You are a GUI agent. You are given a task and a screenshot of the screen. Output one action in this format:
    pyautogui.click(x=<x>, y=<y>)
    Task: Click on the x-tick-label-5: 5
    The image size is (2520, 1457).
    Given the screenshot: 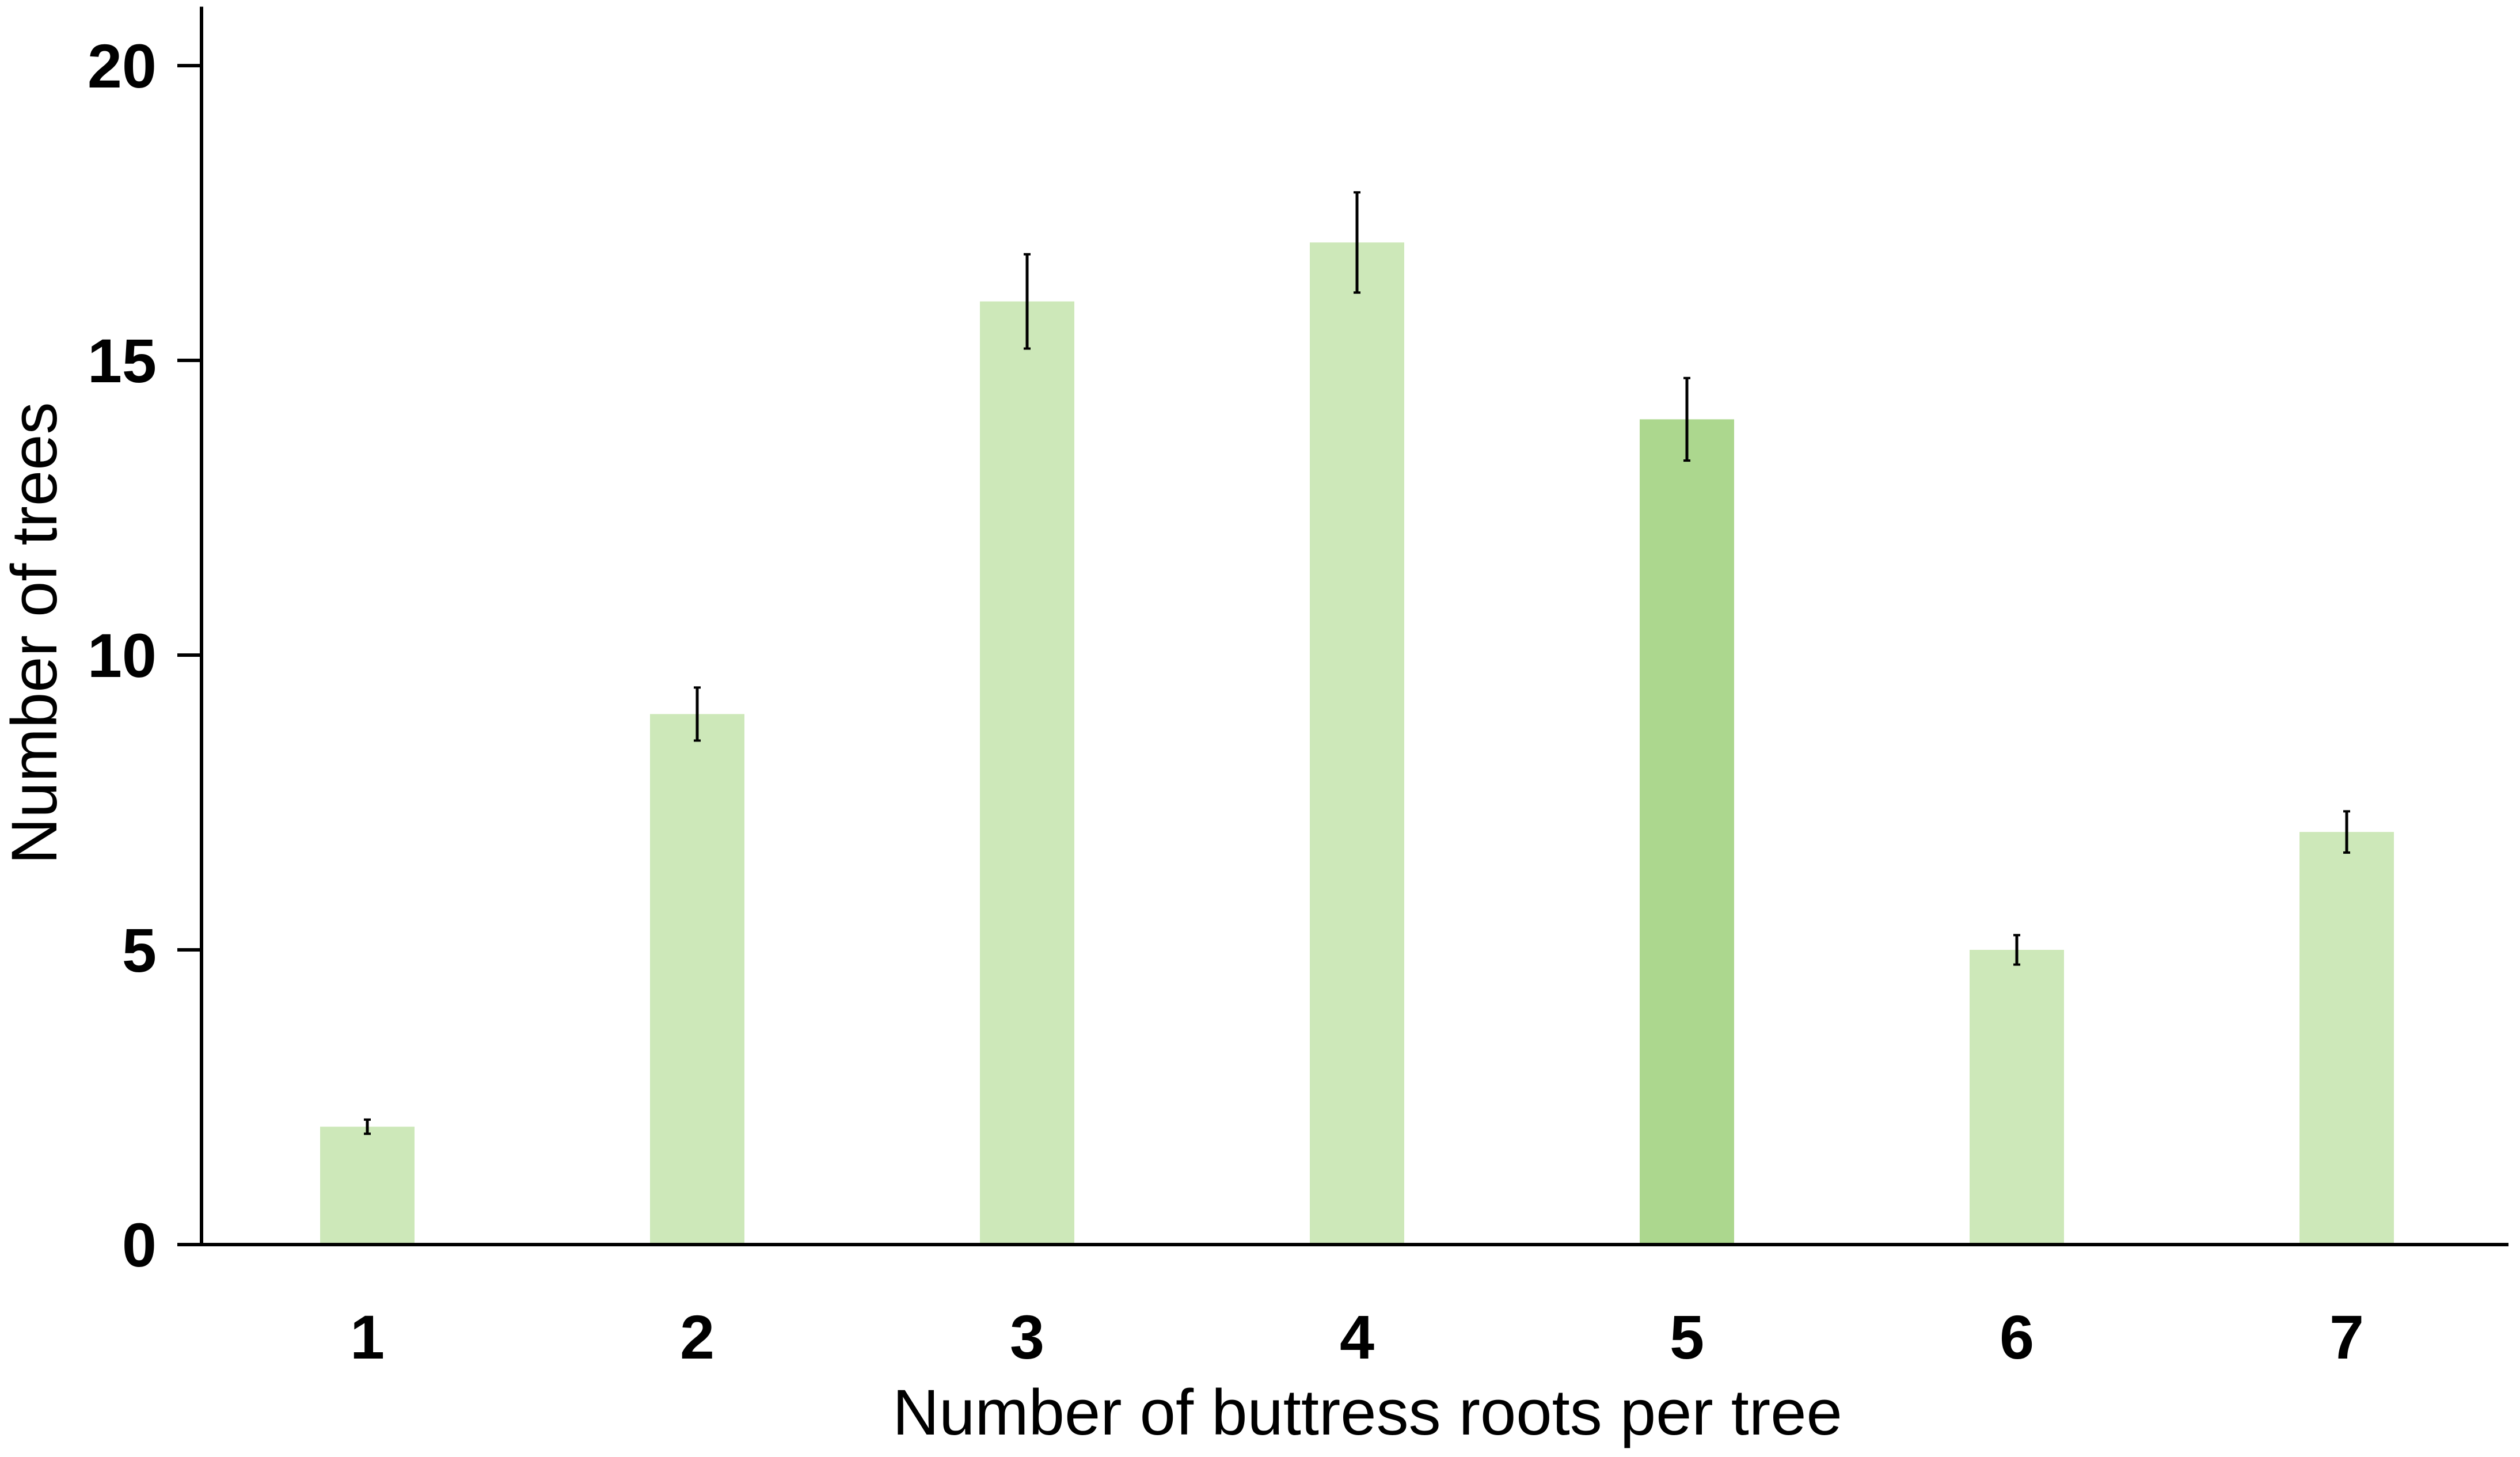 What is the action you would take?
    pyautogui.click(x=1687, y=1337)
    